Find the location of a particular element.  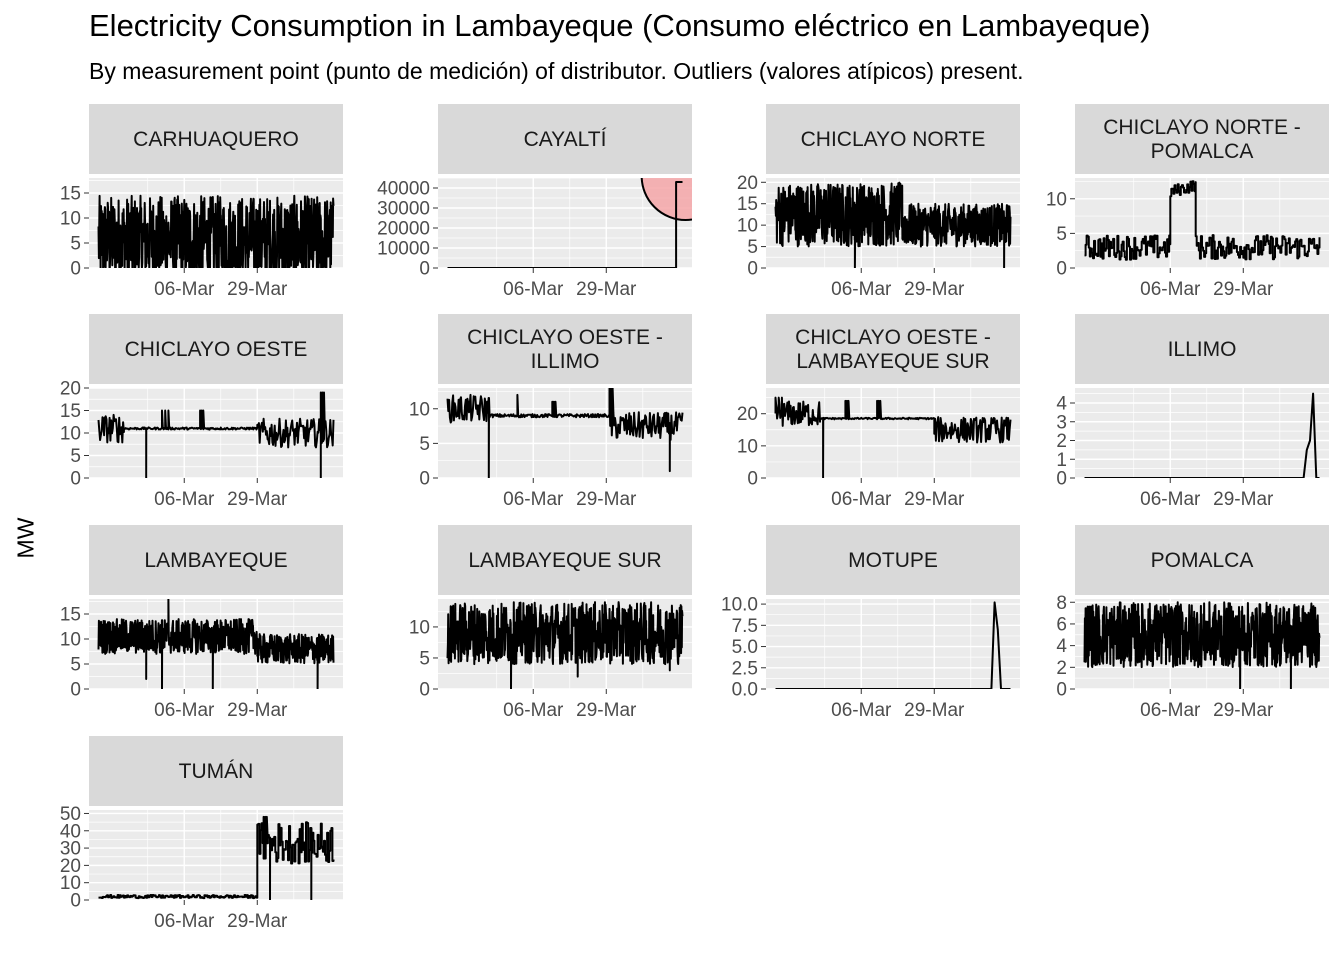

y-tick-label: 30000 is located at coordinates (403, 209).